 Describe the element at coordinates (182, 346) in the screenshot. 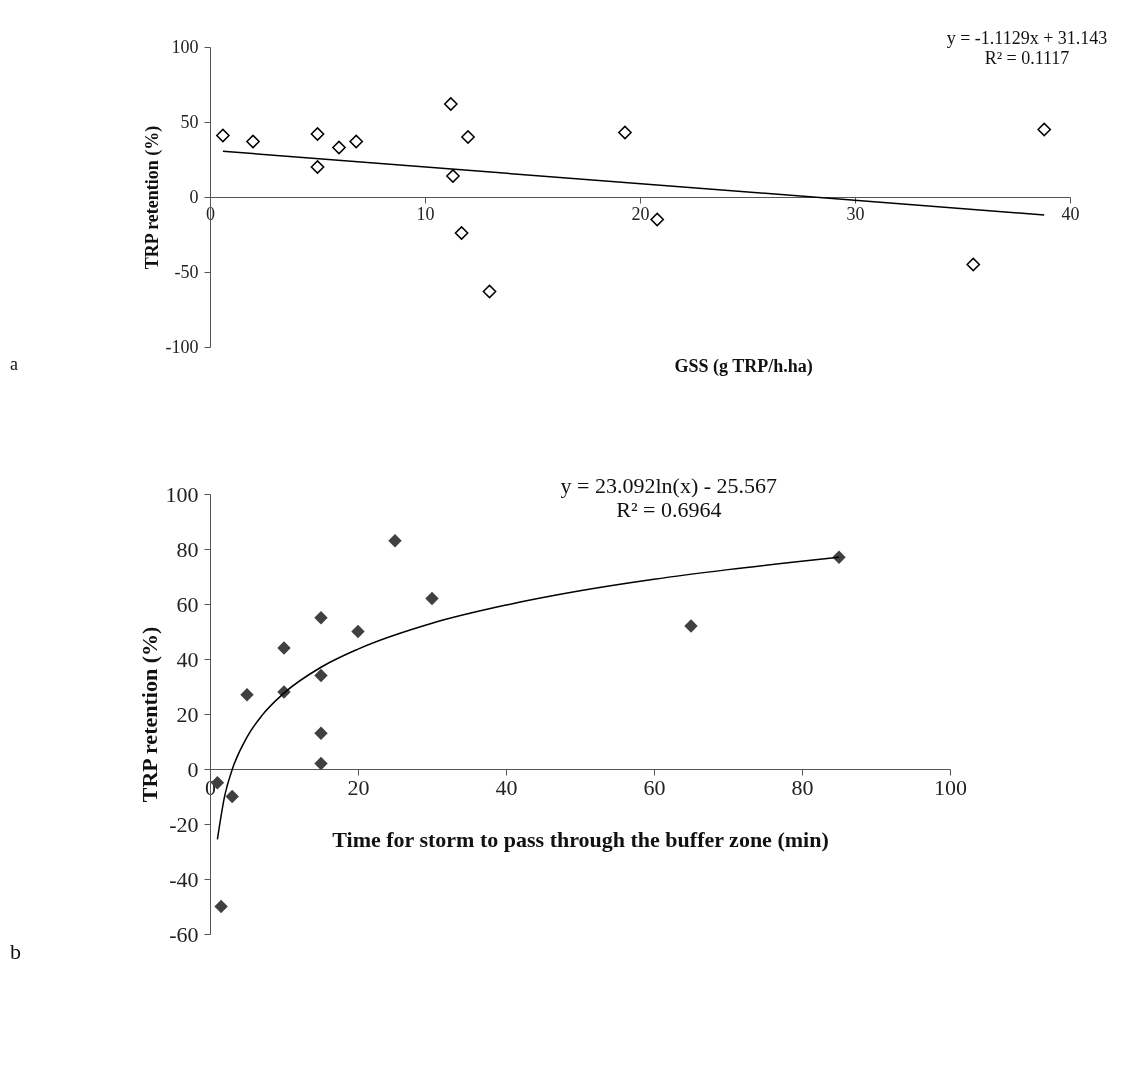

I see `y-tick-label: -100` at that location.